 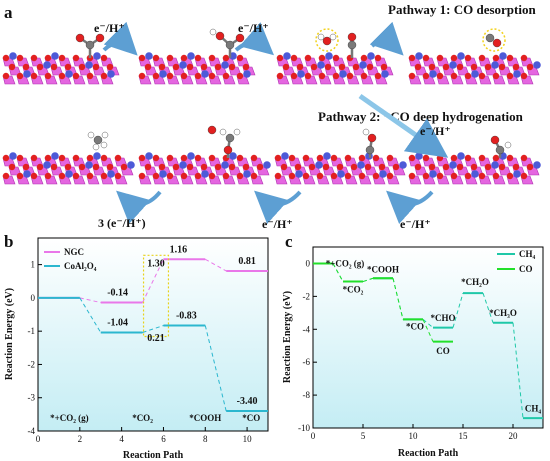 What do you see at coordinates (122, 223) in the screenshot?
I see `step-label-6: 3 (e⁻/H⁺)` at bounding box center [122, 223].